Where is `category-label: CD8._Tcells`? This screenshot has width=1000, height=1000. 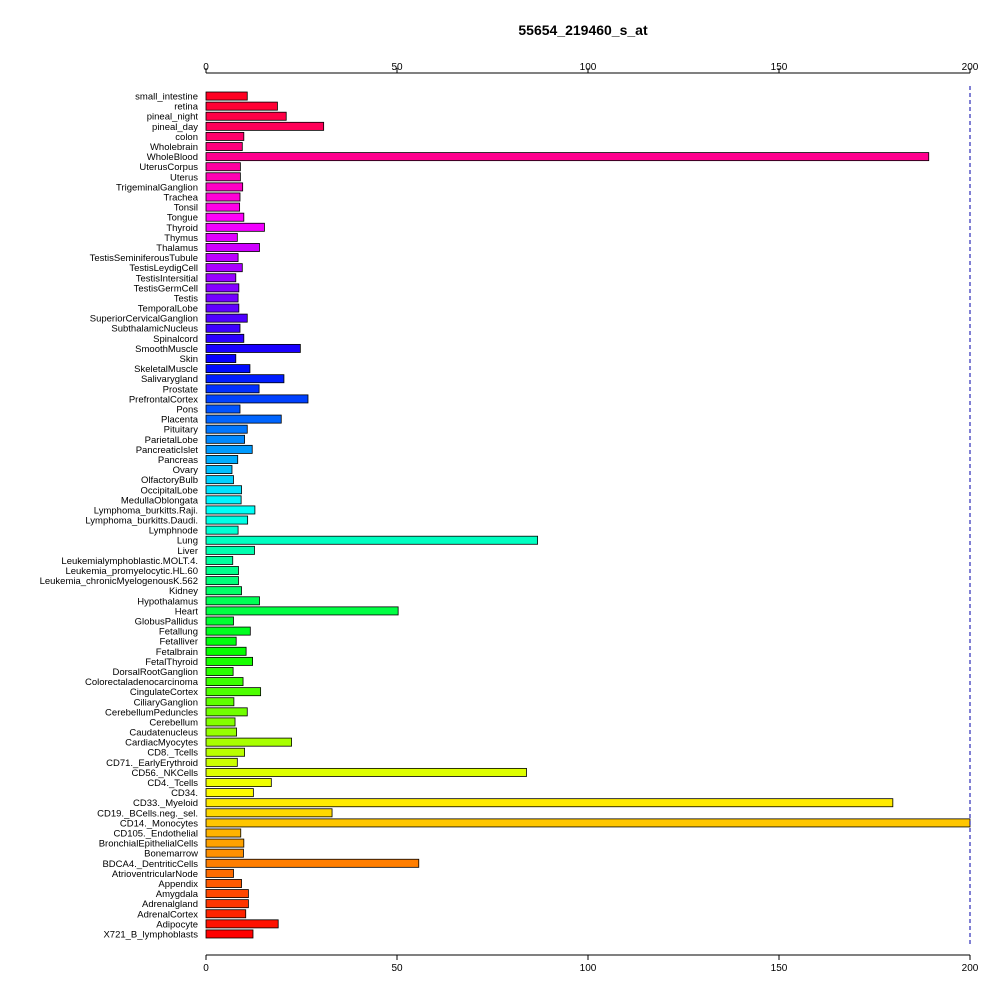 category-label: CD8._Tcells is located at coordinates (172, 753).